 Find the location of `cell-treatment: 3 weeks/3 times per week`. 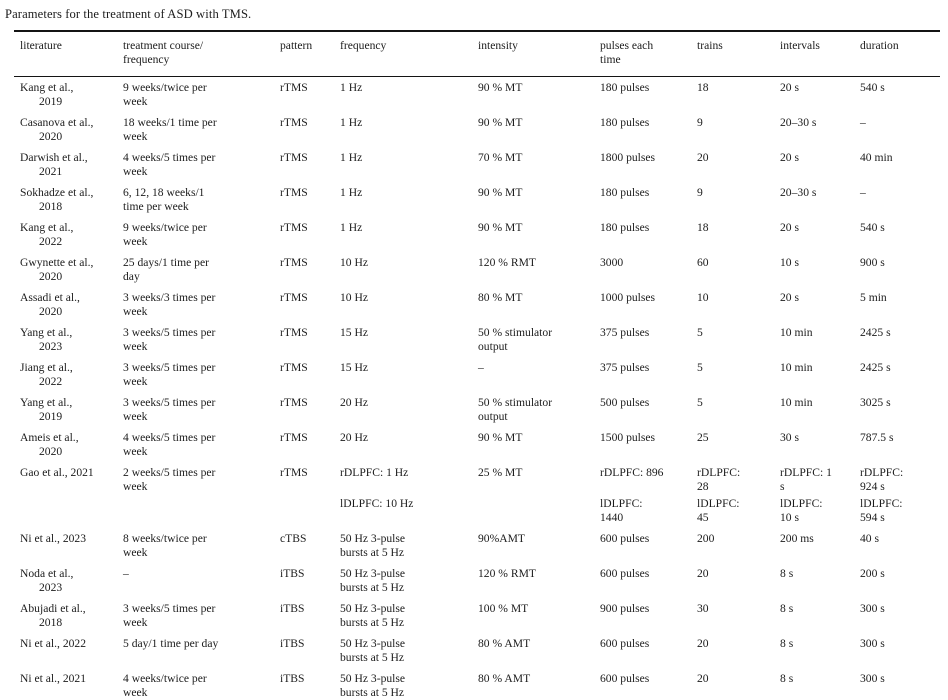

cell-treatment: 3 weeks/3 times per week is located at coordinates (169, 304).